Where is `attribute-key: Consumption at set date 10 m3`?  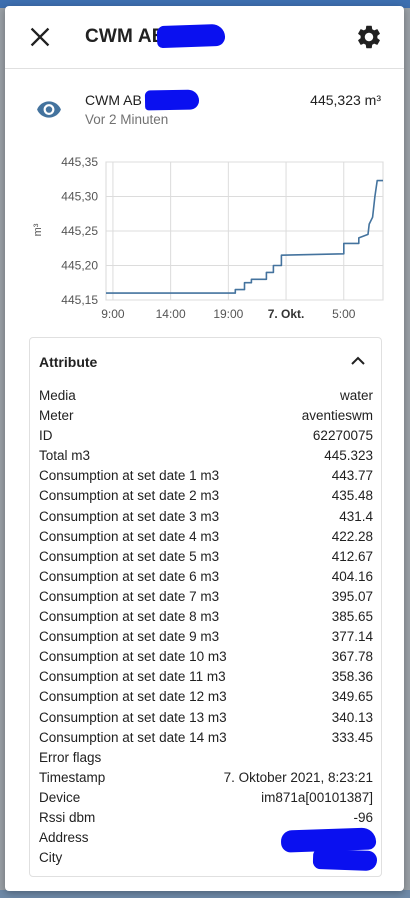 attribute-key: Consumption at set date 10 m3 is located at coordinates (133, 657).